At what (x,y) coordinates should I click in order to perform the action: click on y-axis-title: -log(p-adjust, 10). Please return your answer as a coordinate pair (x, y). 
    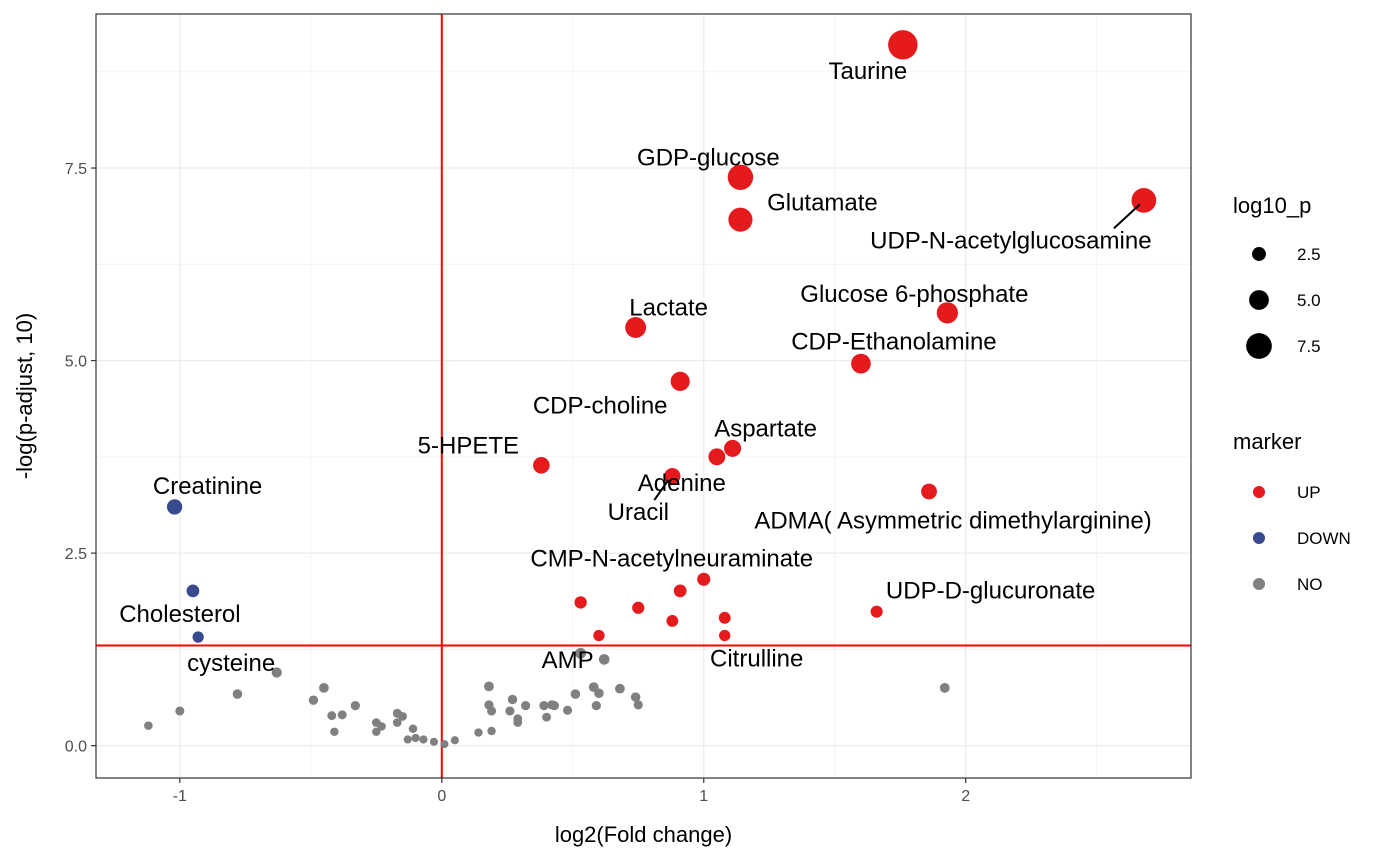
    Looking at the image, I should click on (24, 396).